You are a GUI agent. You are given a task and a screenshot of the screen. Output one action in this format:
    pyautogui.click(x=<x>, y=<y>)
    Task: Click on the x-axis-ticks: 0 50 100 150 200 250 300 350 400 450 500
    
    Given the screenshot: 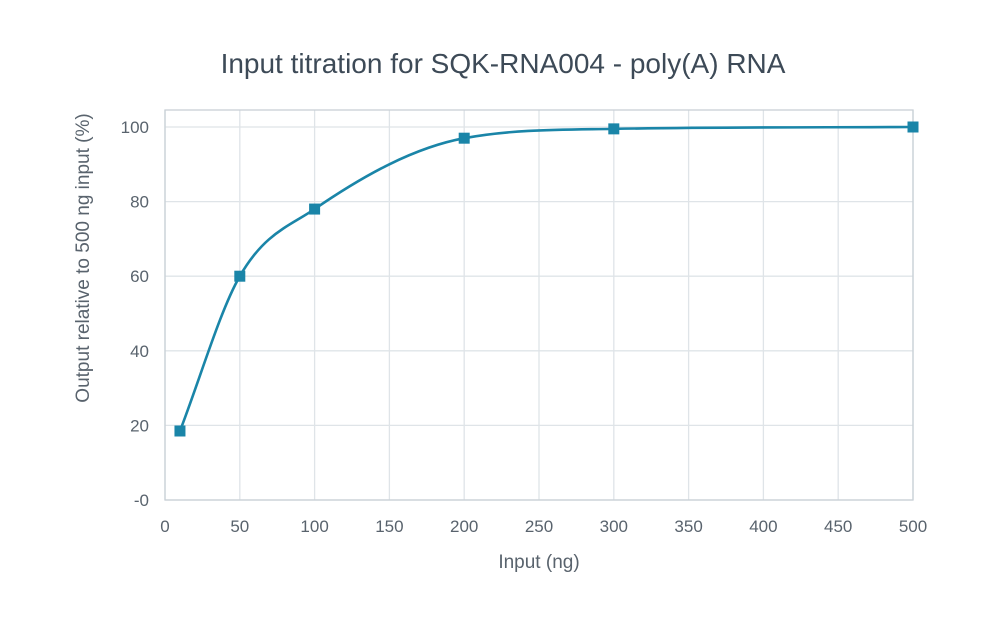 What is the action you would take?
    pyautogui.click(x=543, y=526)
    